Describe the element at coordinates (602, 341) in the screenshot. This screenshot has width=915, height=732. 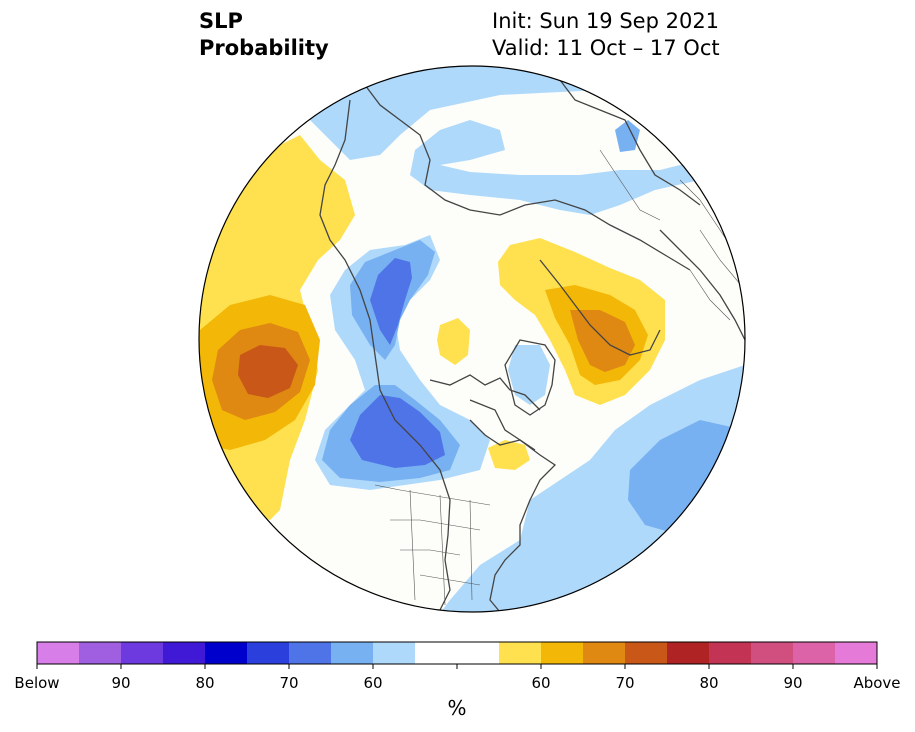
I see `orange-region-europe` at that location.